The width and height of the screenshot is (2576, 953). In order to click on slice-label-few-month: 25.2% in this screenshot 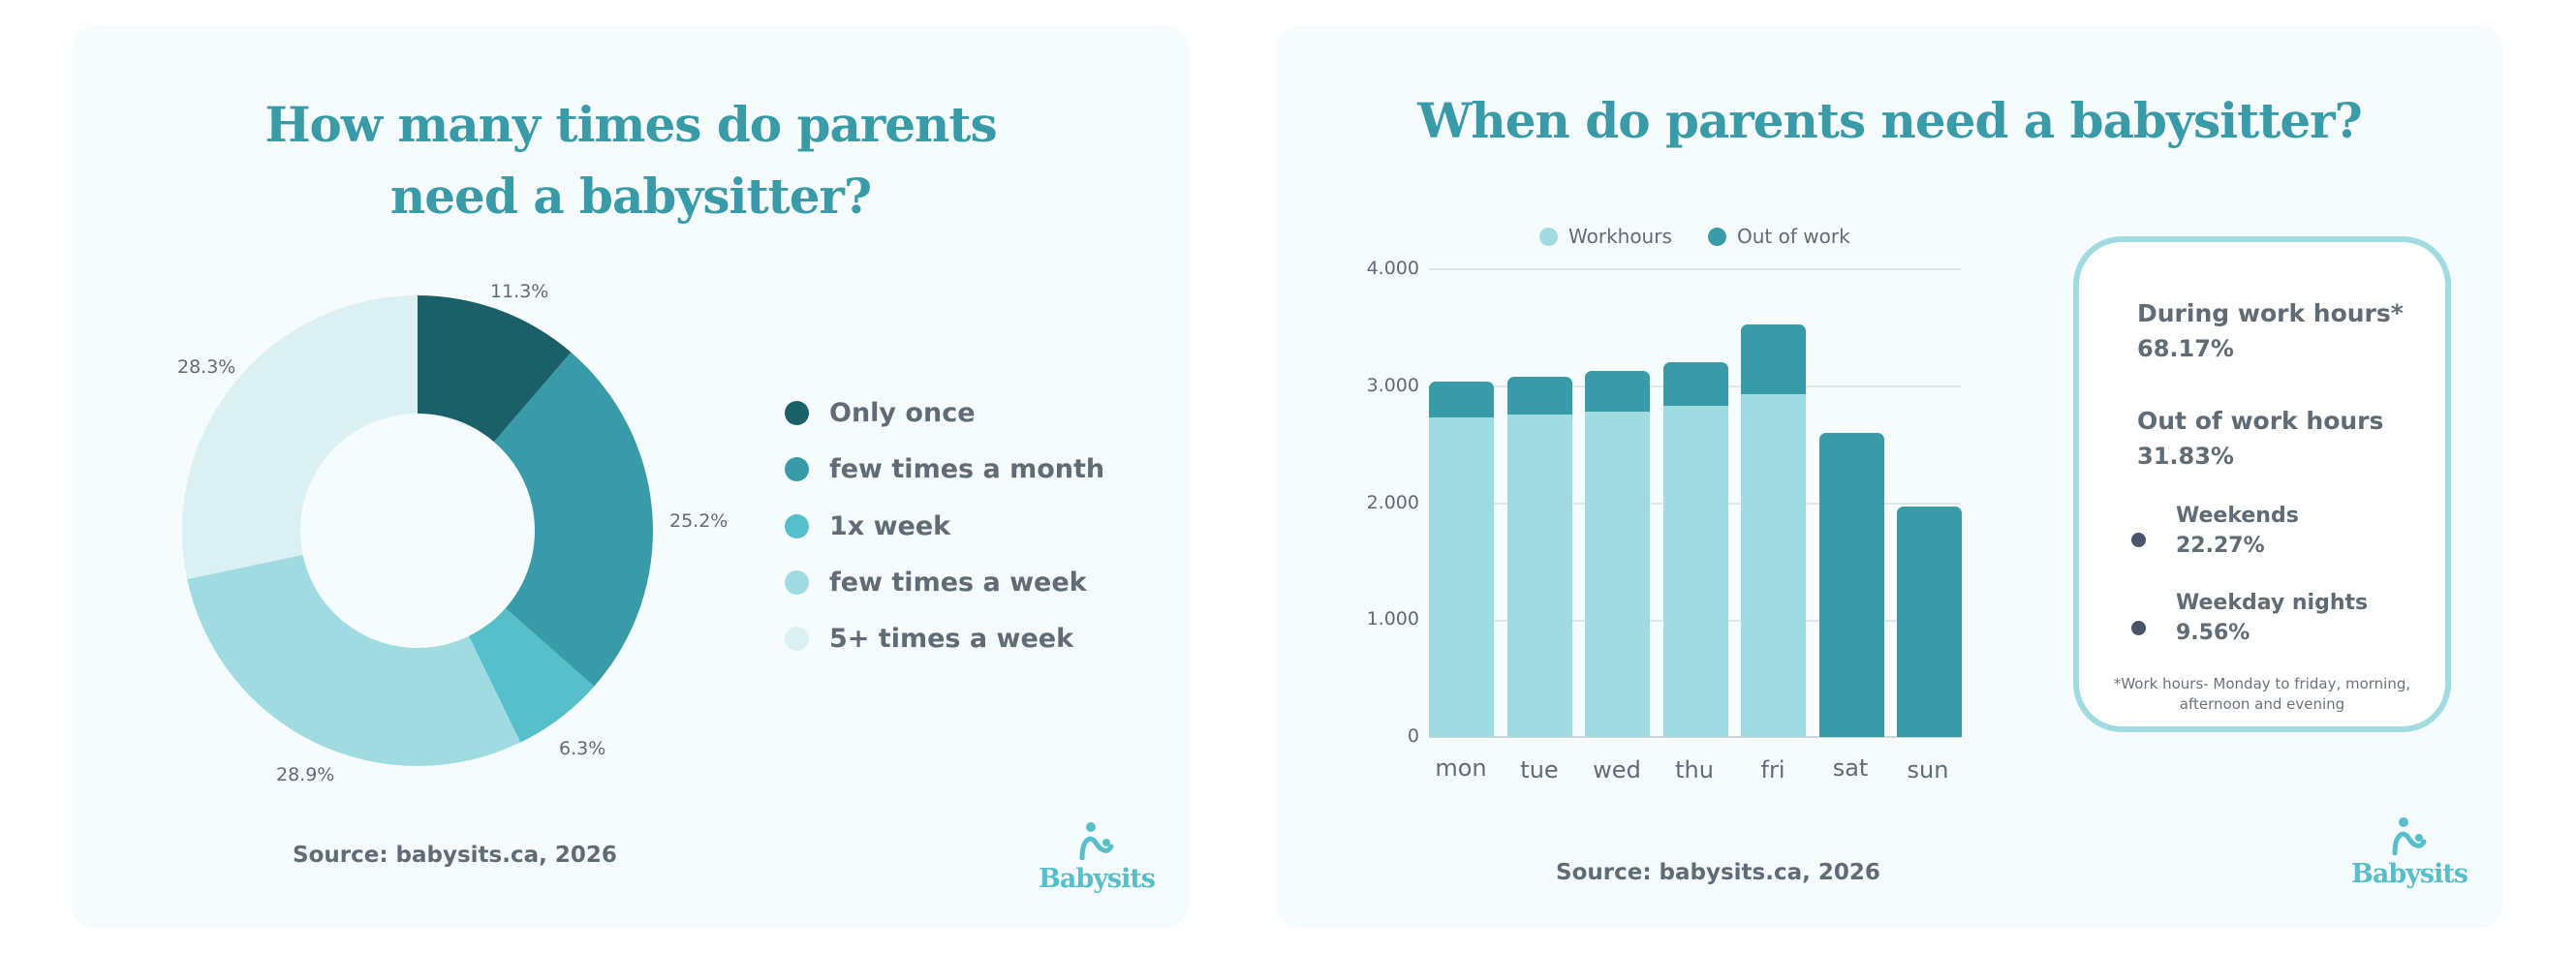, I will do `click(699, 521)`.